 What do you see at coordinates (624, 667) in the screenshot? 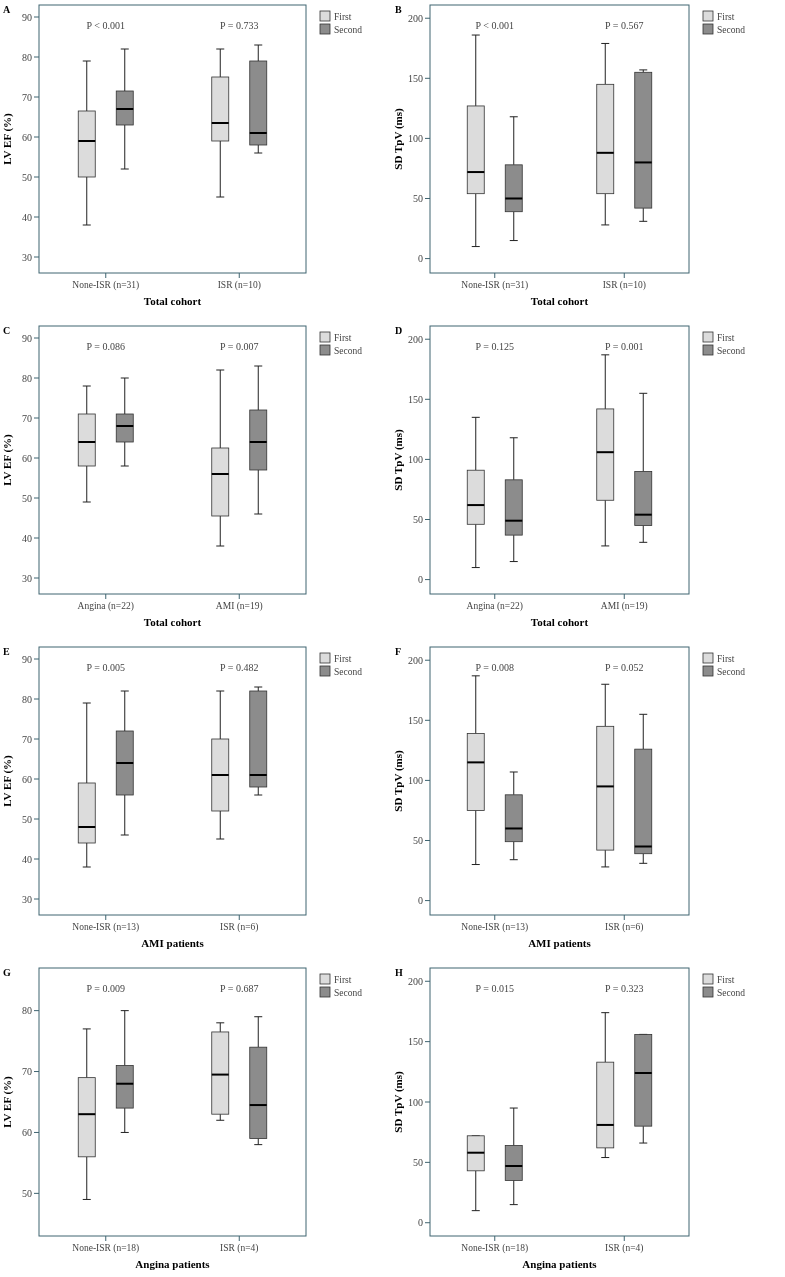
I see `annotation: P = 0.052` at bounding box center [624, 667].